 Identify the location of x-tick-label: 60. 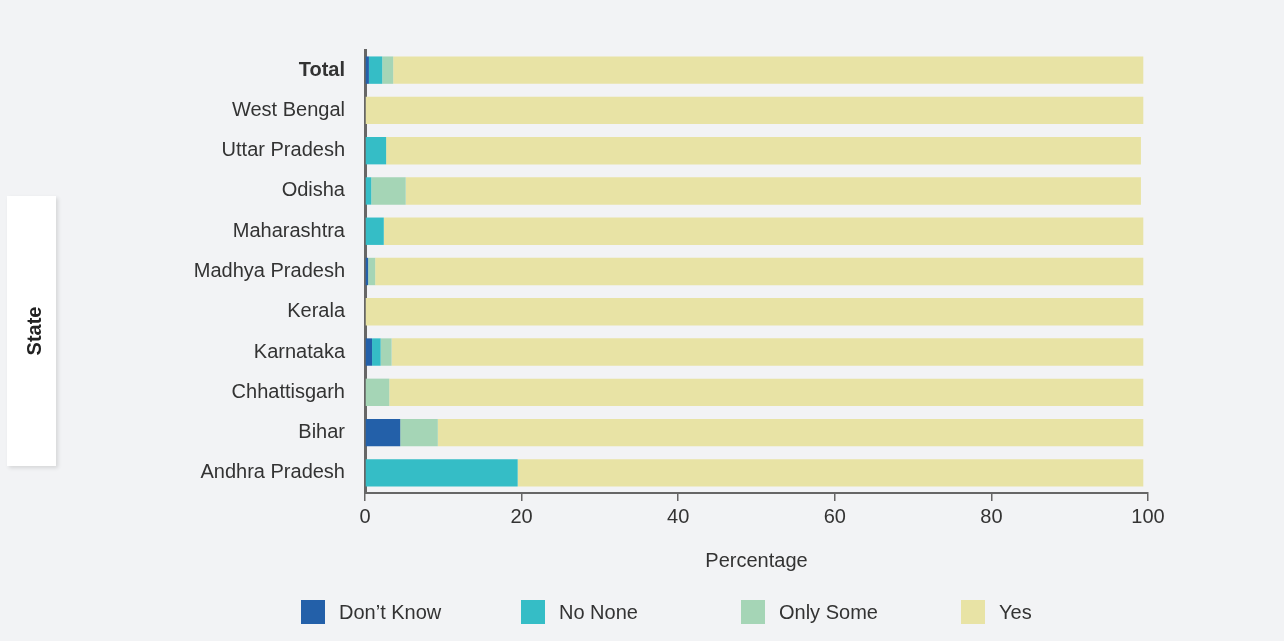
(834, 515).